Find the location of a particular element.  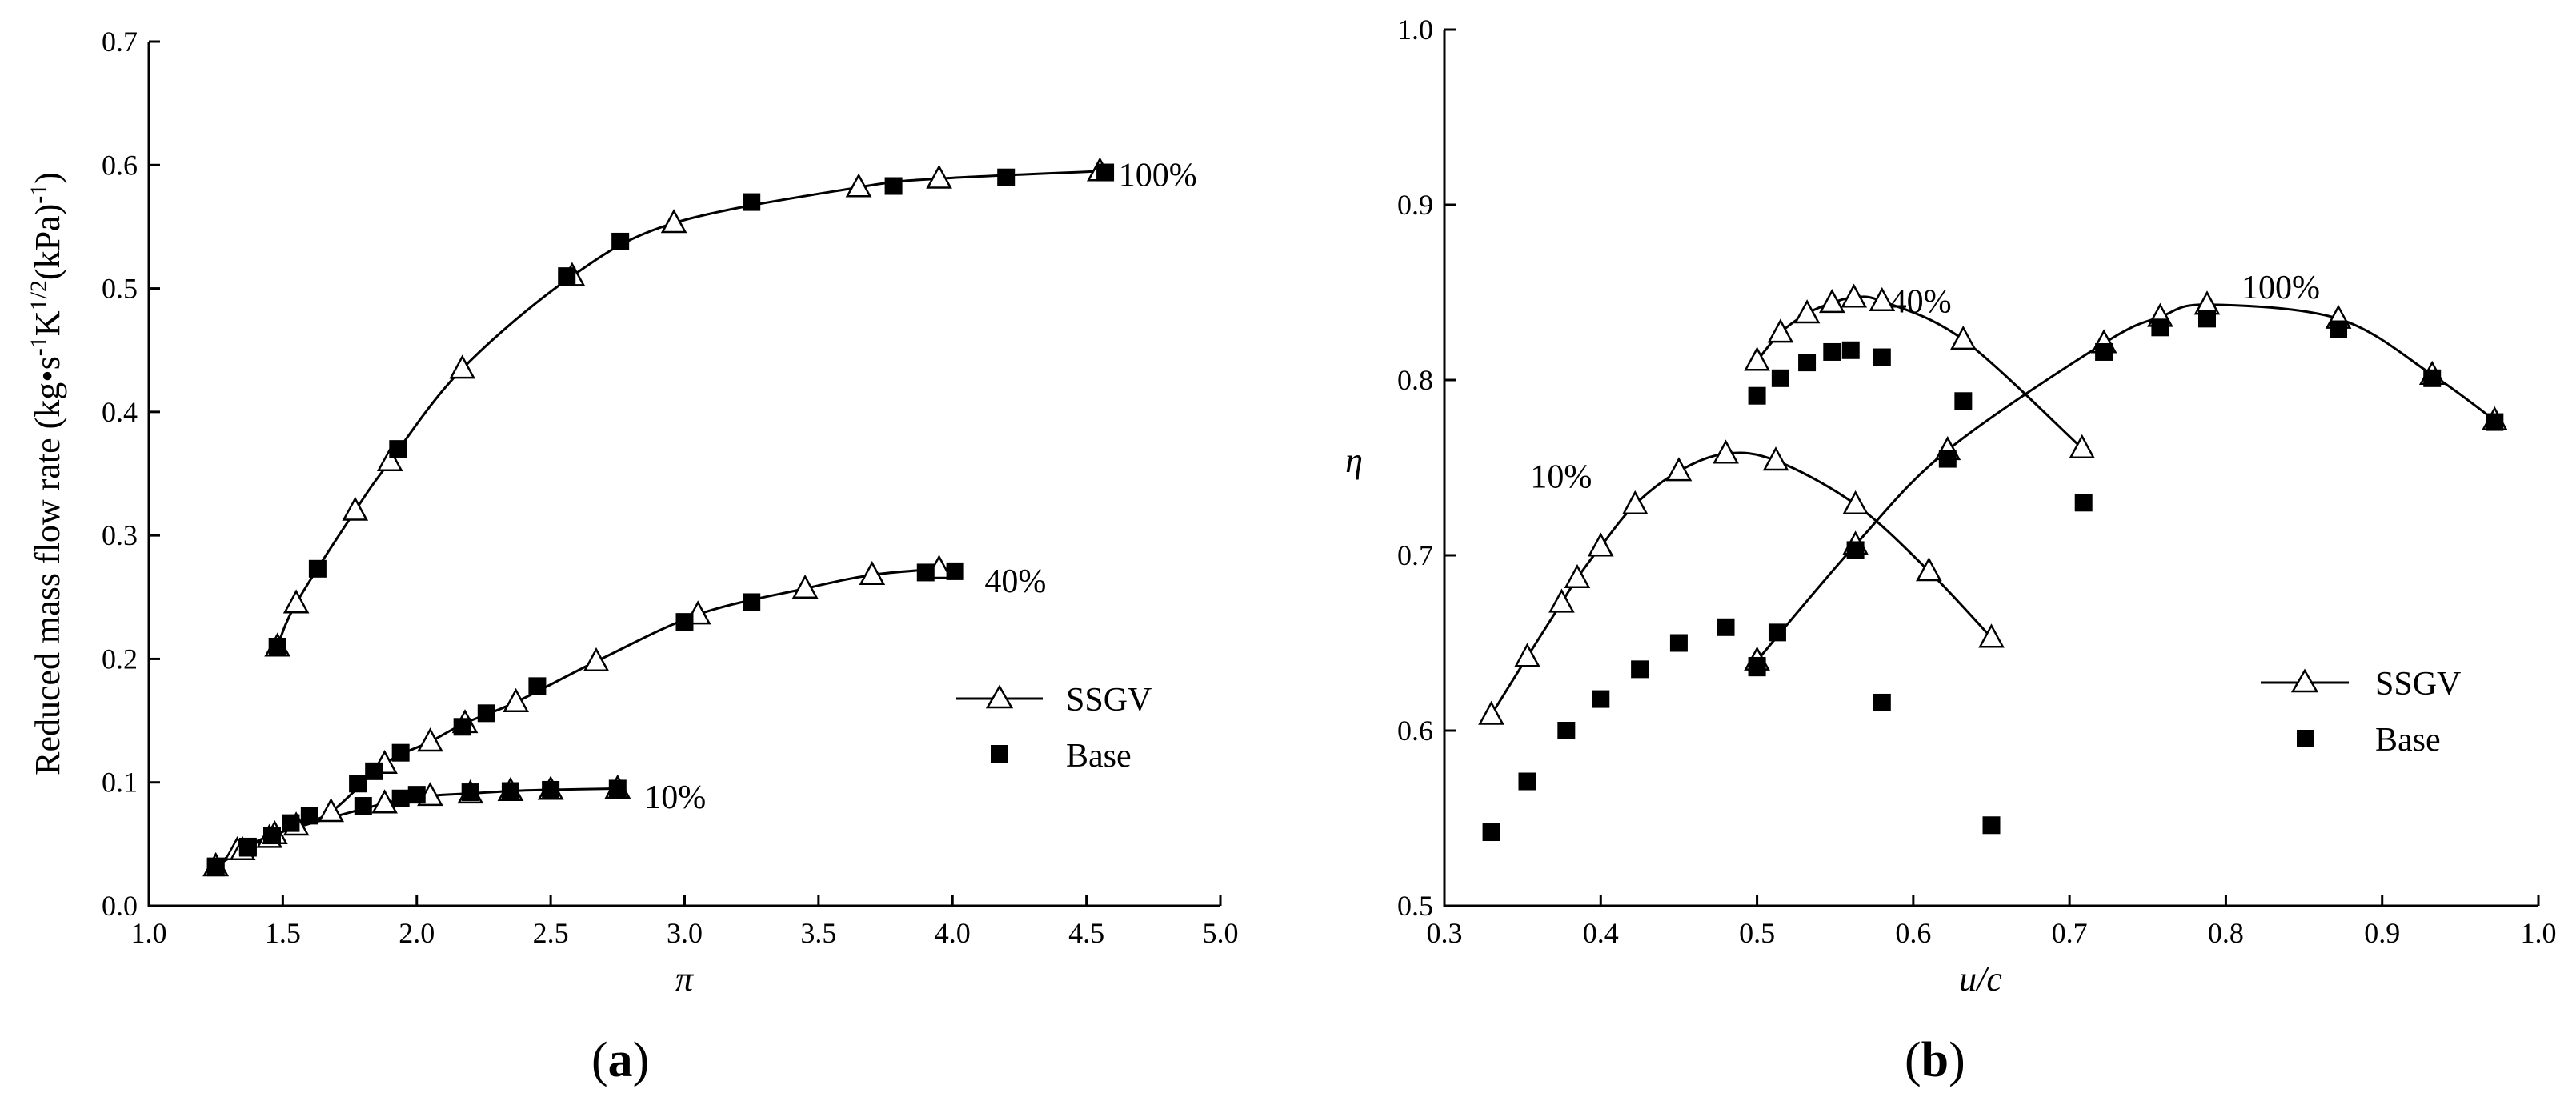

chart-a-group-label: 10% is located at coordinates (675, 798).